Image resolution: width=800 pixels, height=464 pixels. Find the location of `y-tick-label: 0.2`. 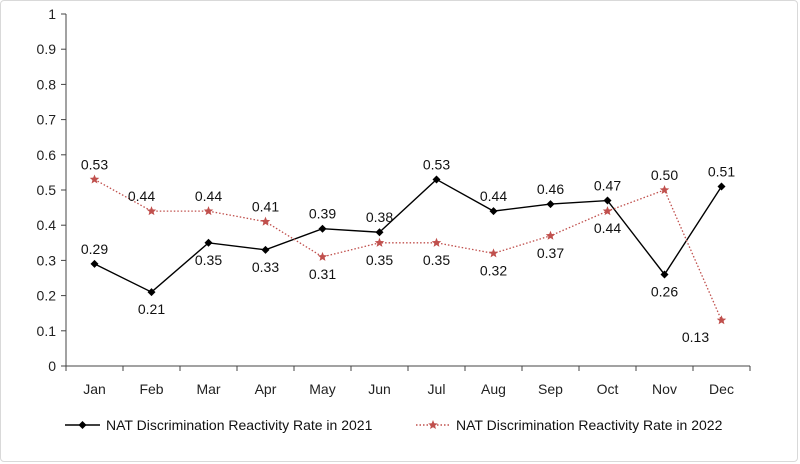

y-tick-label: 0.2 is located at coordinates (47, 296).